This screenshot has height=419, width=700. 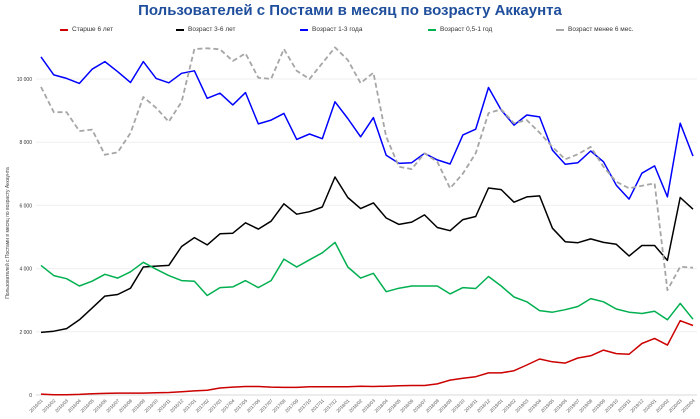 What do you see at coordinates (25, 270) in the screenshot?
I see `y-tick-label: 4 000` at bounding box center [25, 270].